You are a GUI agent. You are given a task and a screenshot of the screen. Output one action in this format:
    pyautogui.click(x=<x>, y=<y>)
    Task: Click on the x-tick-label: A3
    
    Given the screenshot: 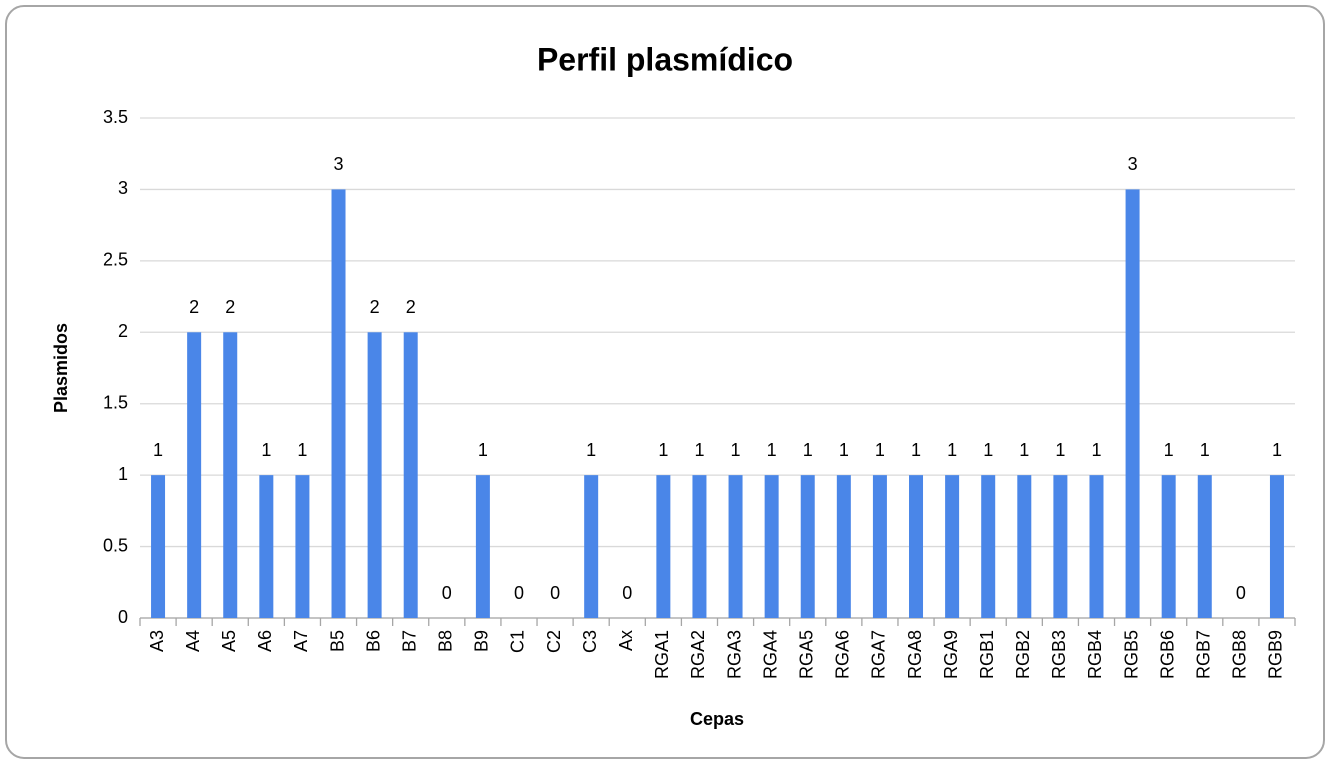 What is the action you would take?
    pyautogui.click(x=157, y=641)
    